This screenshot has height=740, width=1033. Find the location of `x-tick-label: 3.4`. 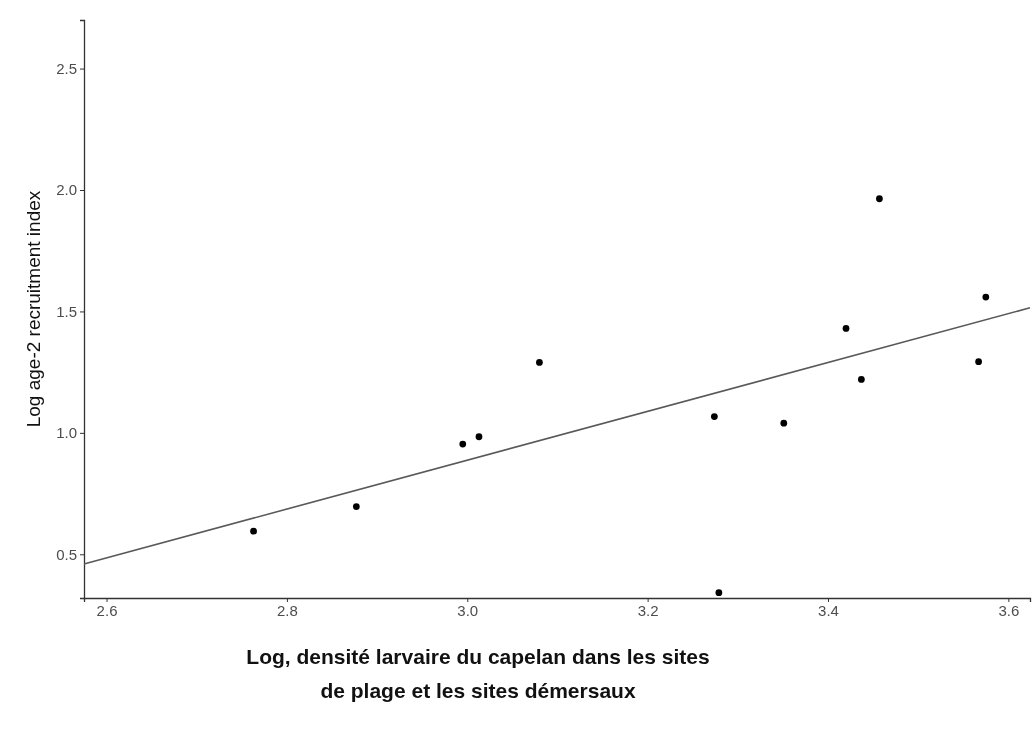

x-tick-label: 3.4 is located at coordinates (828, 610).